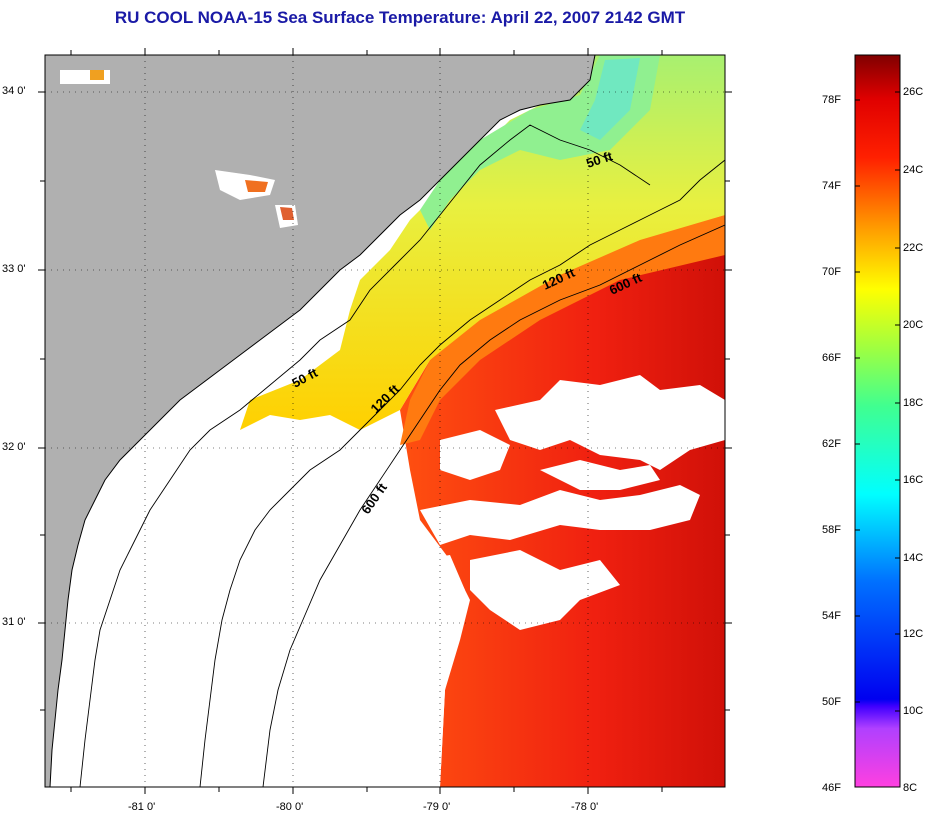 This screenshot has height=817, width=928. I want to click on colorbar-f-66: 66F, so click(831, 358).